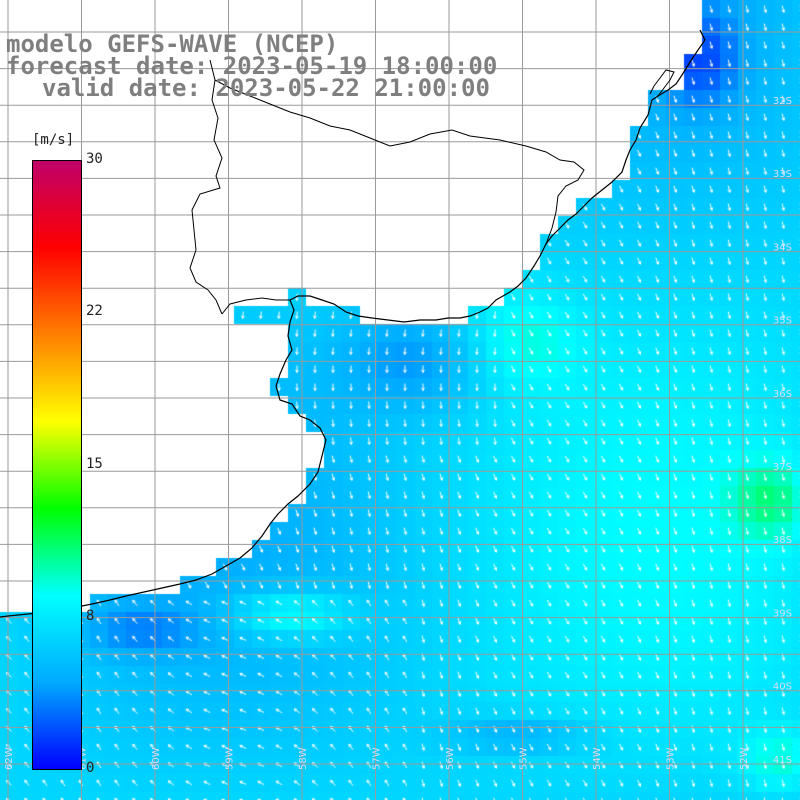 The image size is (800, 800). I want to click on longitude-label: 55W, so click(524, 758).